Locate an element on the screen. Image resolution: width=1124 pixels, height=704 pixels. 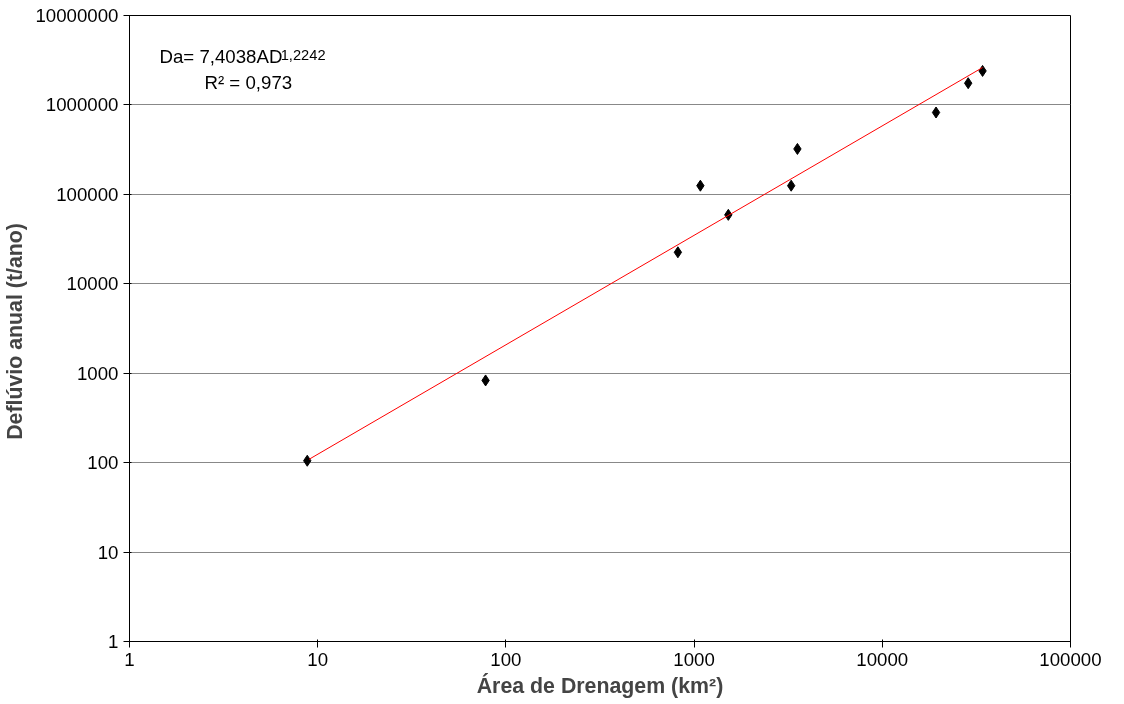
x-tick-label: 10000 is located at coordinates (882, 659).